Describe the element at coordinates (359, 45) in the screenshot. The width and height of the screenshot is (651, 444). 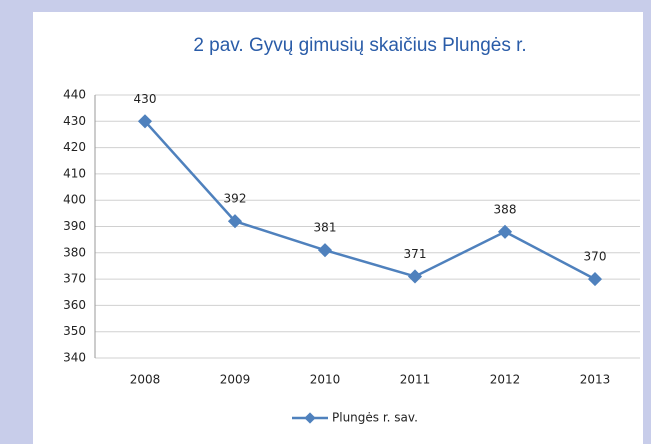
I see `chart-title: 2 pav. Gyvų gimusių skaičius Plungės r.` at that location.